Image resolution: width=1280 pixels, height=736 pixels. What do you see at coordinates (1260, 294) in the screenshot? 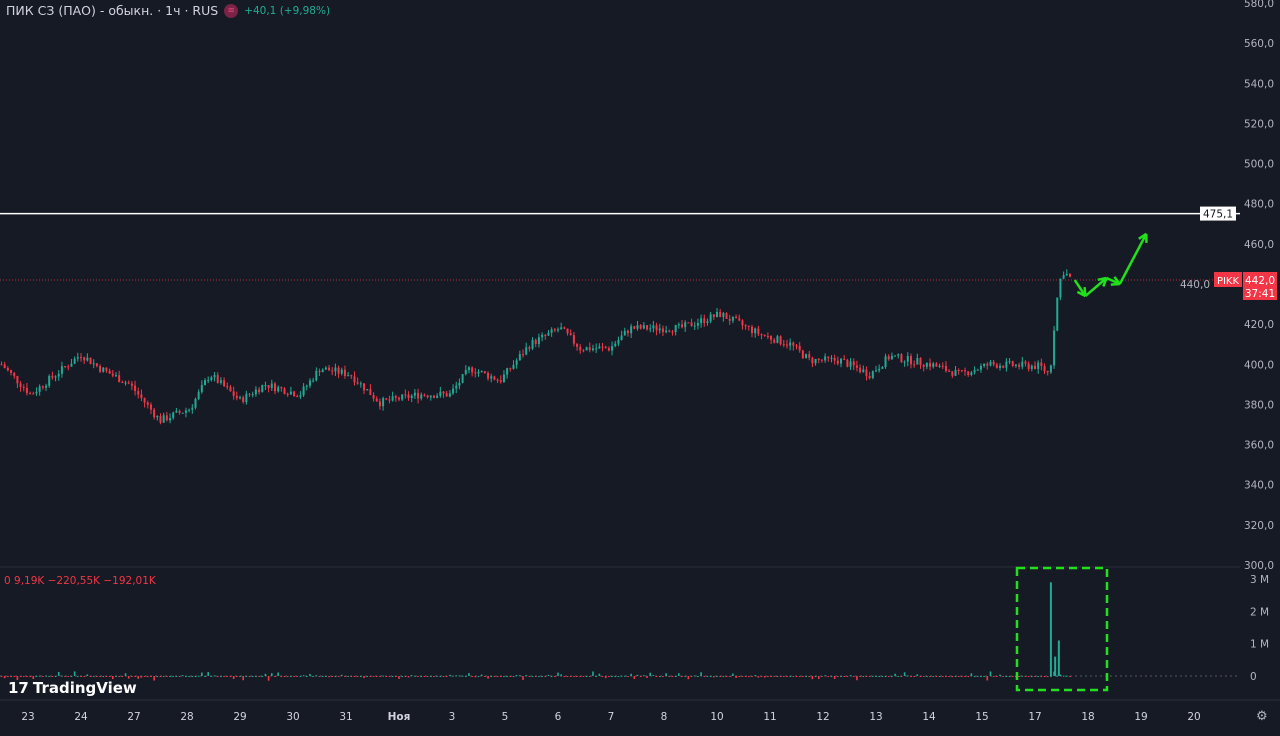
I see `countdown-label: 37:41` at bounding box center [1260, 294].